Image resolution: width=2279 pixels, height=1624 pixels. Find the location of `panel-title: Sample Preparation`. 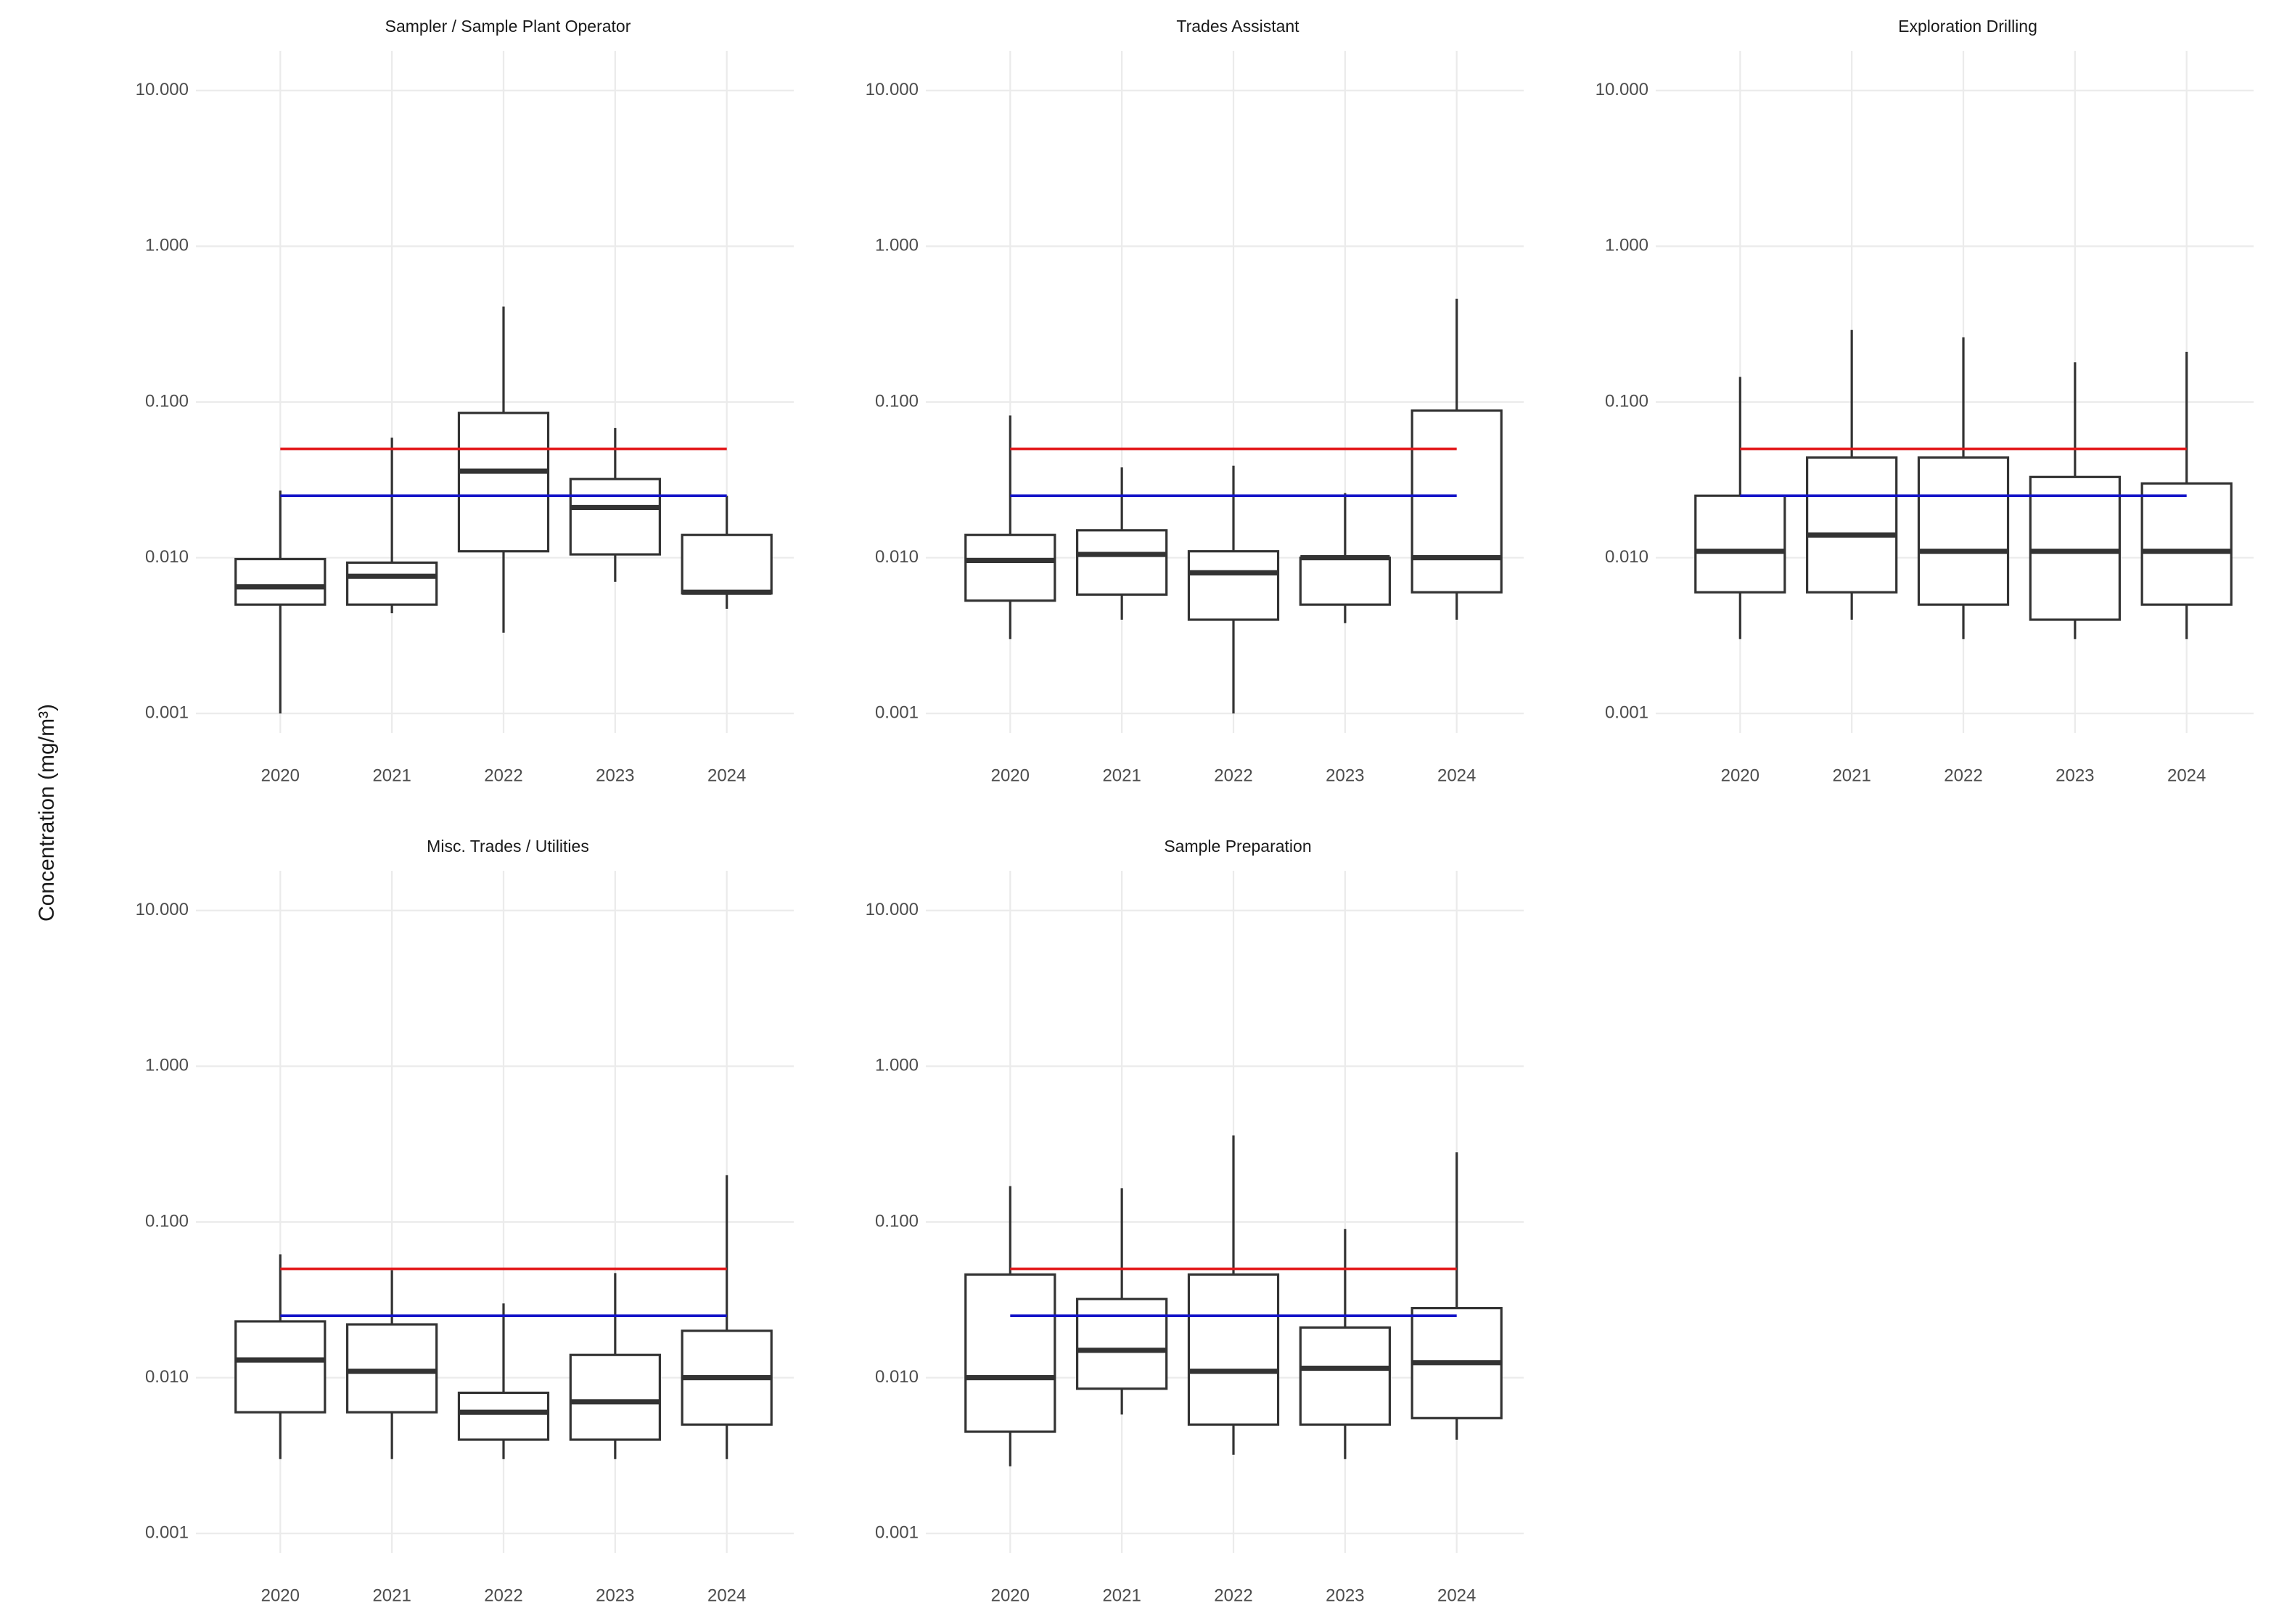

panel-title: Sample Preparation is located at coordinates (1238, 846).